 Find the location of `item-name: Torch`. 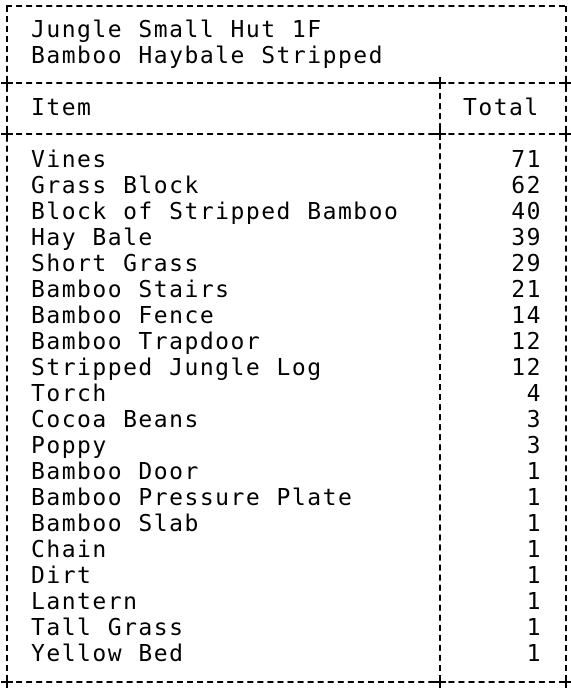

item-name: Torch is located at coordinates (69, 394).